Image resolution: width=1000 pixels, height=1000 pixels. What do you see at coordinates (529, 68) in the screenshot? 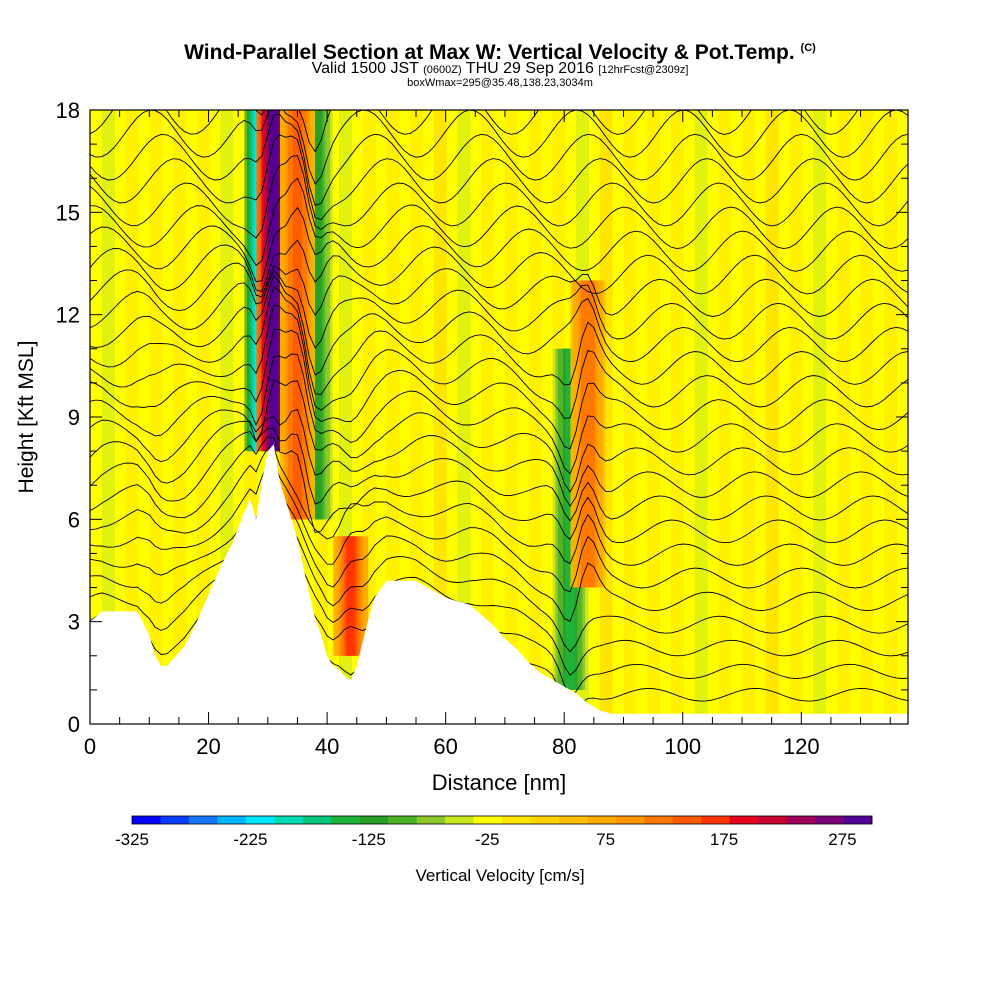
I see `valid-date: THU 29 Sep 2016` at bounding box center [529, 68].